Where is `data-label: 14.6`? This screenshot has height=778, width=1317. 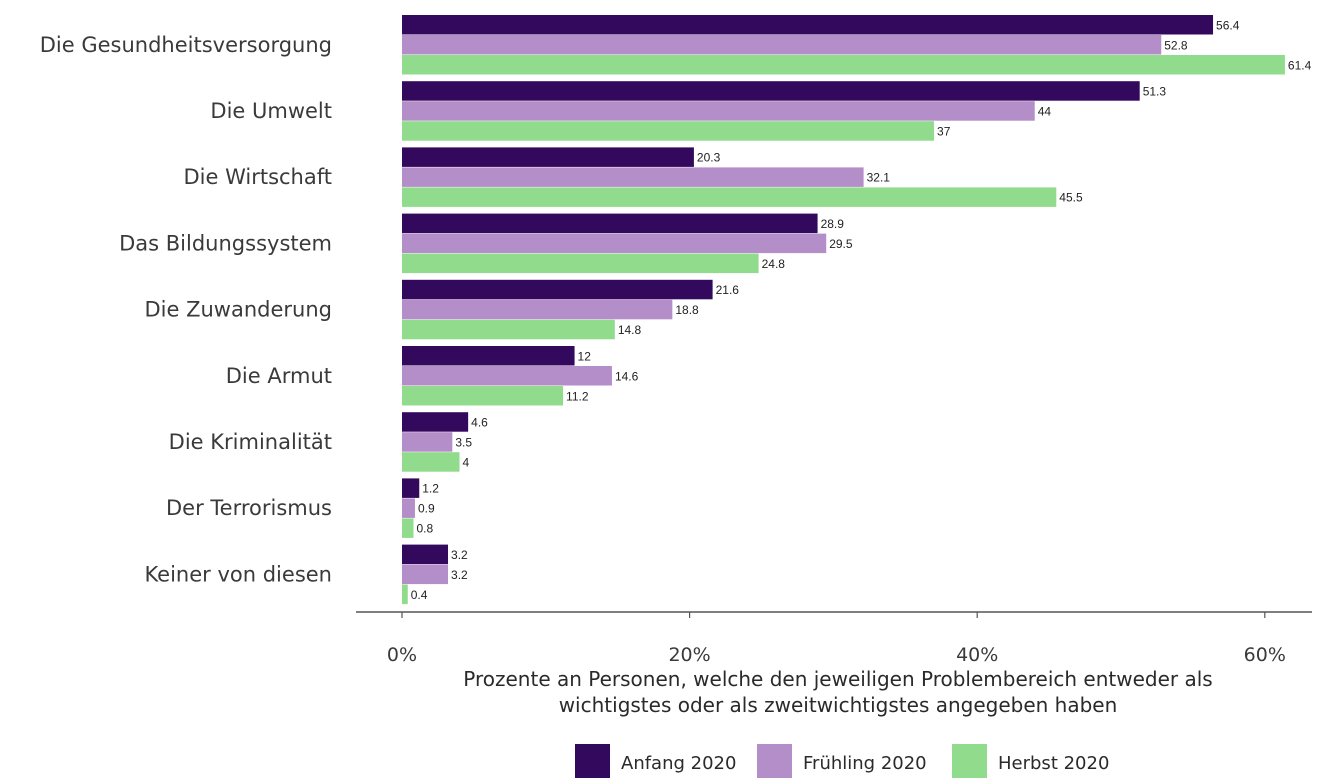 data-label: 14.6 is located at coordinates (627, 376).